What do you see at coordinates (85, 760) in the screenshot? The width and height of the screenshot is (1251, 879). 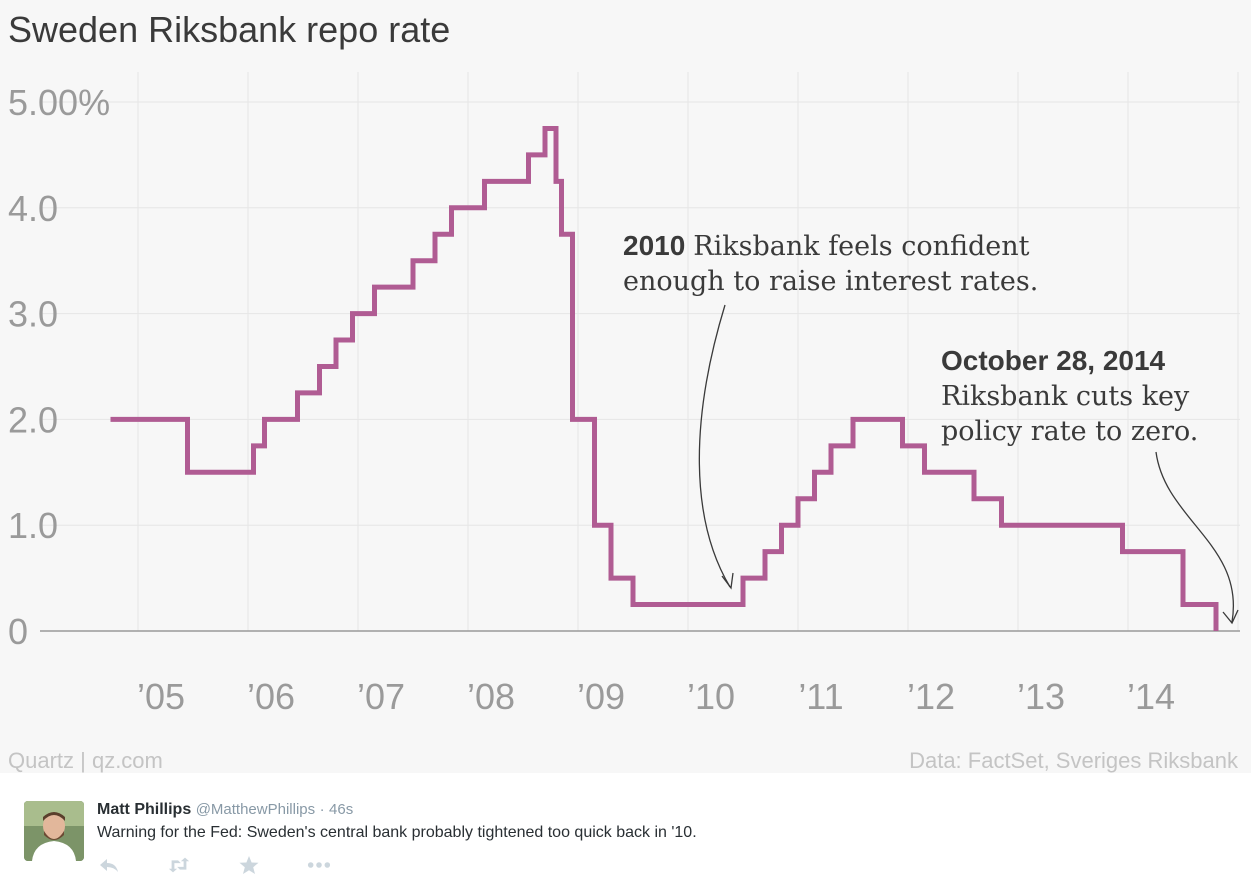 I see `source-left: Quartz | qz.com` at bounding box center [85, 760].